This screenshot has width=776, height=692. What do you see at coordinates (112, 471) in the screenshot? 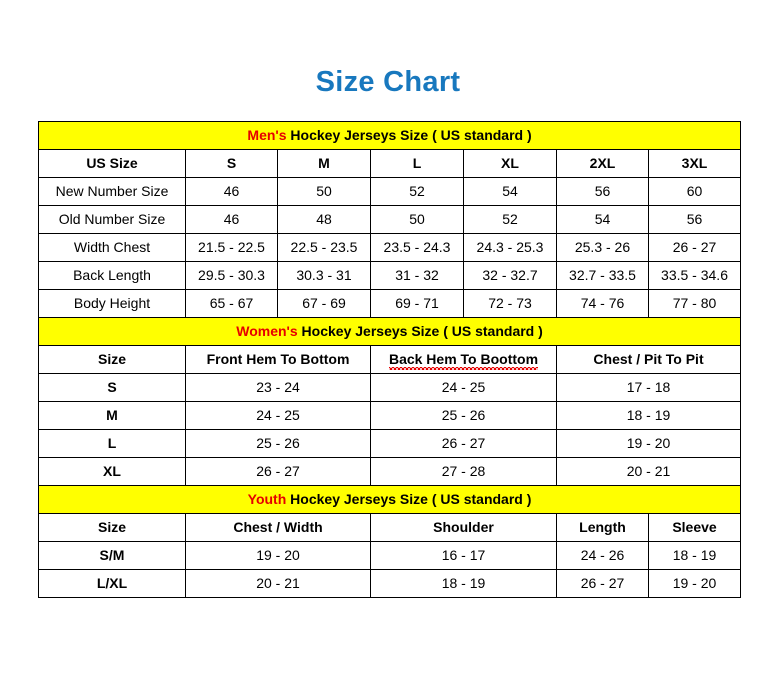
I see `row-label-womens-3: XL` at bounding box center [112, 471].